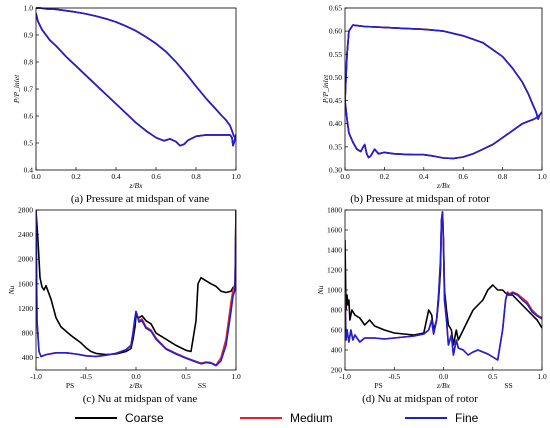 The image size is (550, 428). Describe the element at coordinates (29, 8) in the screenshot. I see `y-tick-label: 1.0` at that location.